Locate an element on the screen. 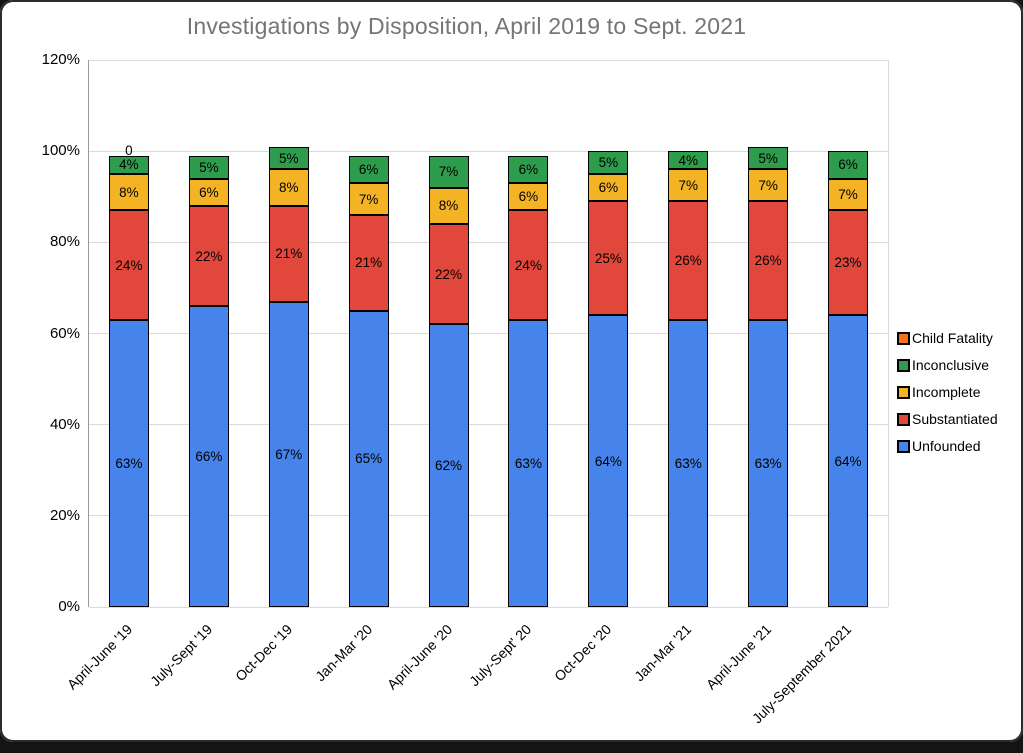 The width and height of the screenshot is (1023, 753). y-axis-label: 0% is located at coordinates (69, 606).